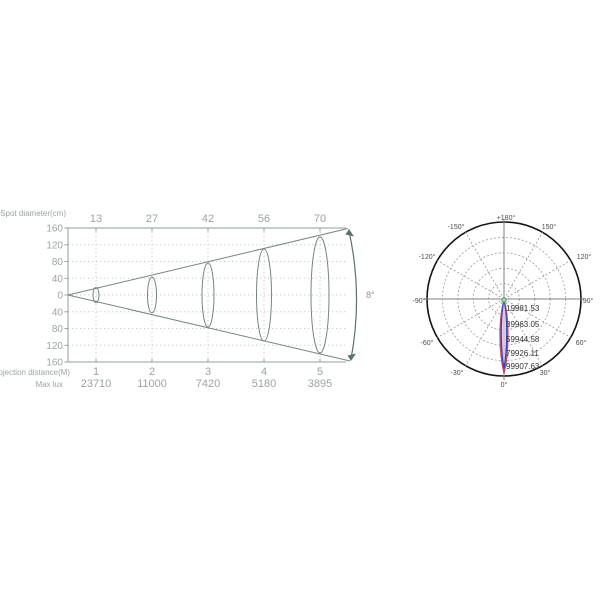  I want to click on y-tick-120-bot: 120, so click(54, 346).